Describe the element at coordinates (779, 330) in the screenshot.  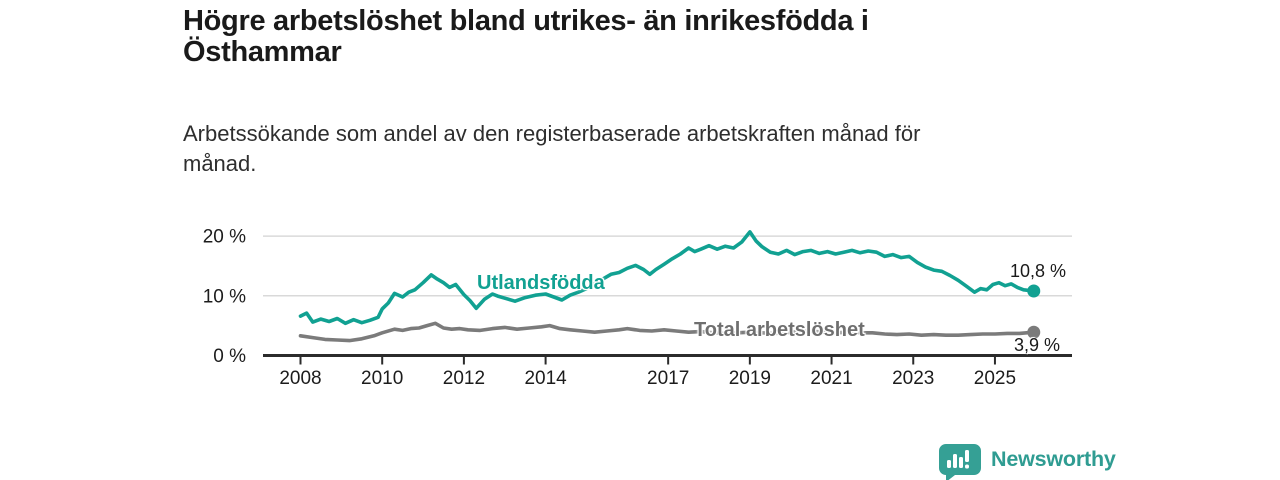
I see `series-label-total-arbetsloshet: Total arbetslöshet` at that location.